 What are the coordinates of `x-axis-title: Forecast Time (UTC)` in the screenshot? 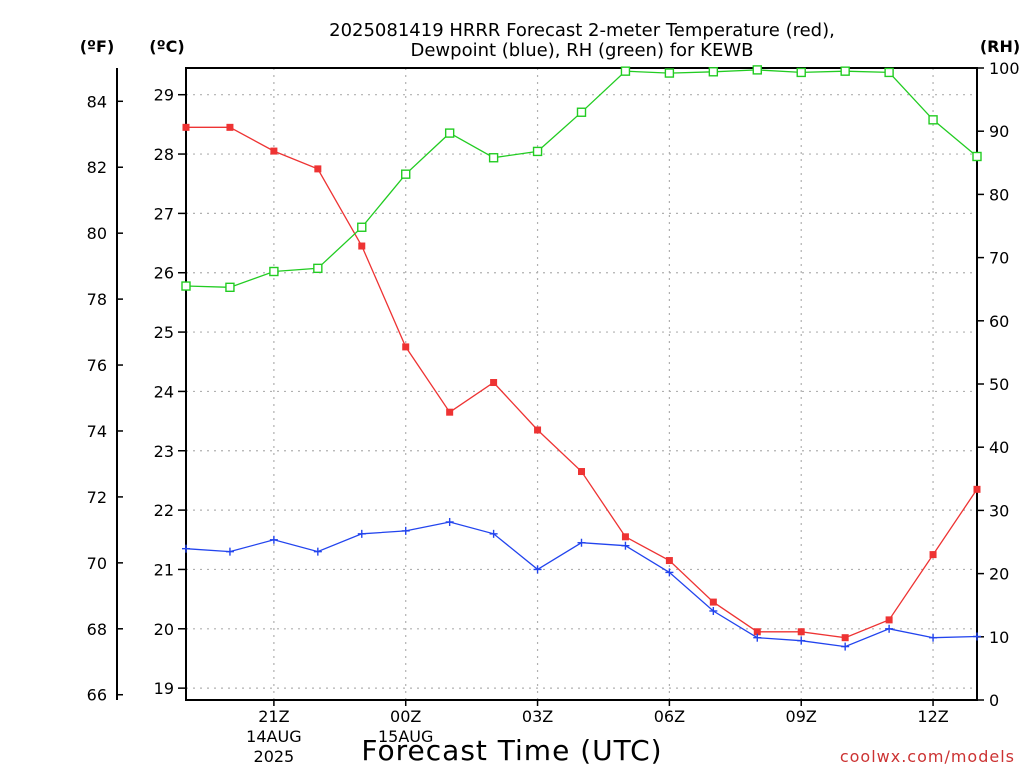 It's located at (511, 750).